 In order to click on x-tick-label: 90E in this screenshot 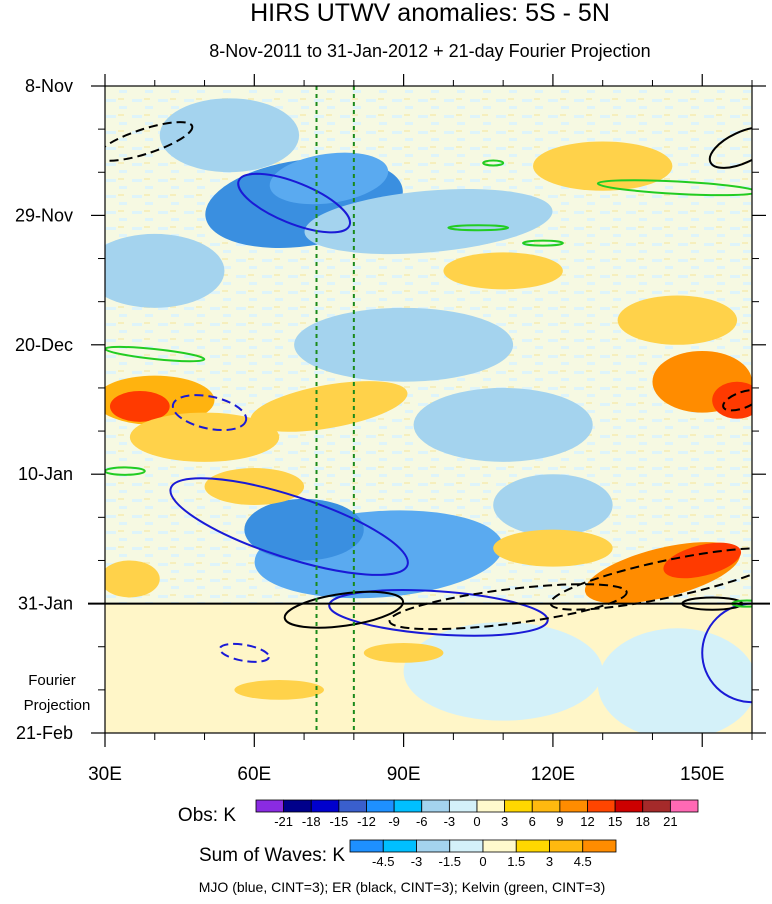, I will do `click(404, 774)`.